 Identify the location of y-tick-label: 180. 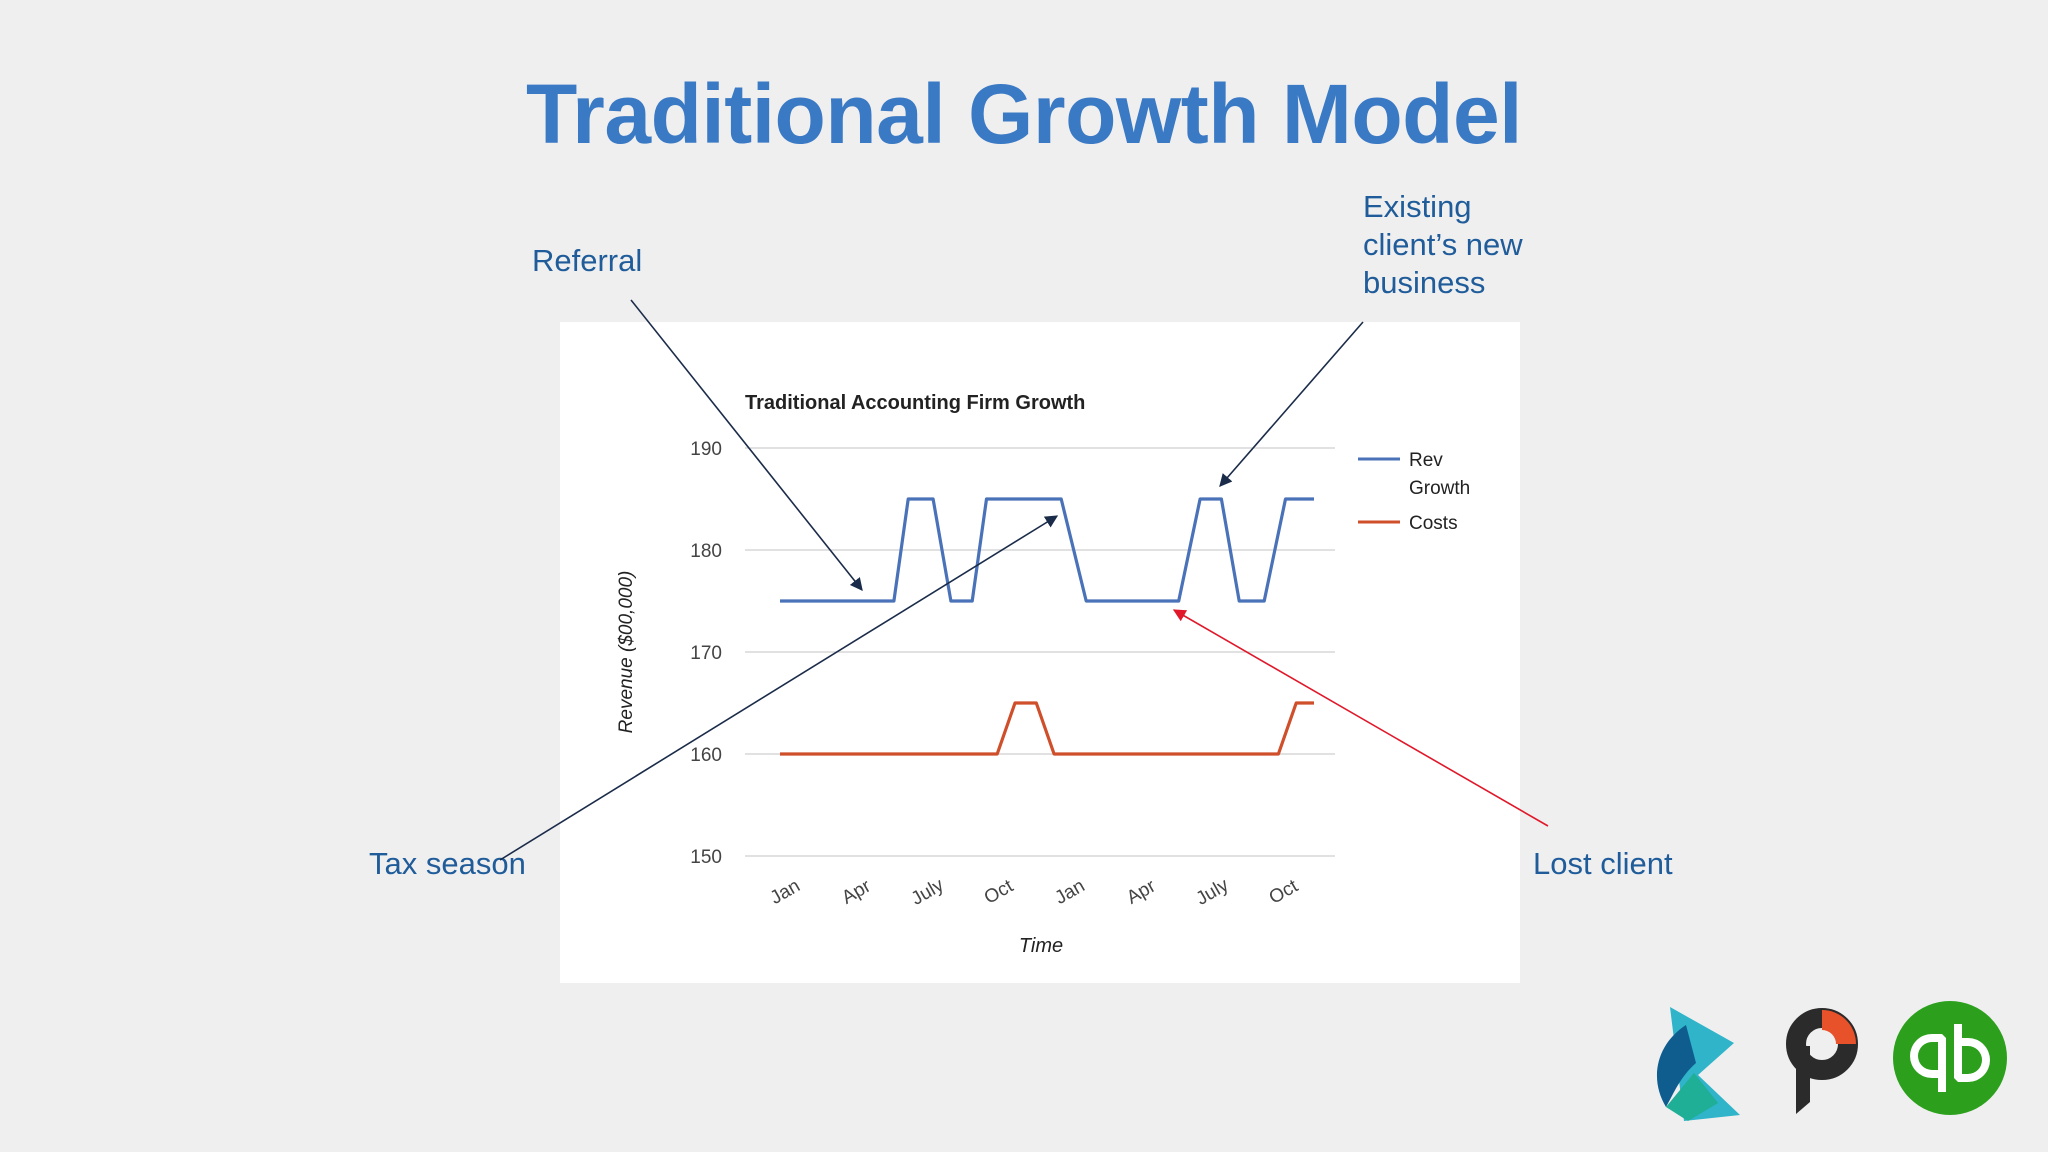
(706, 551).